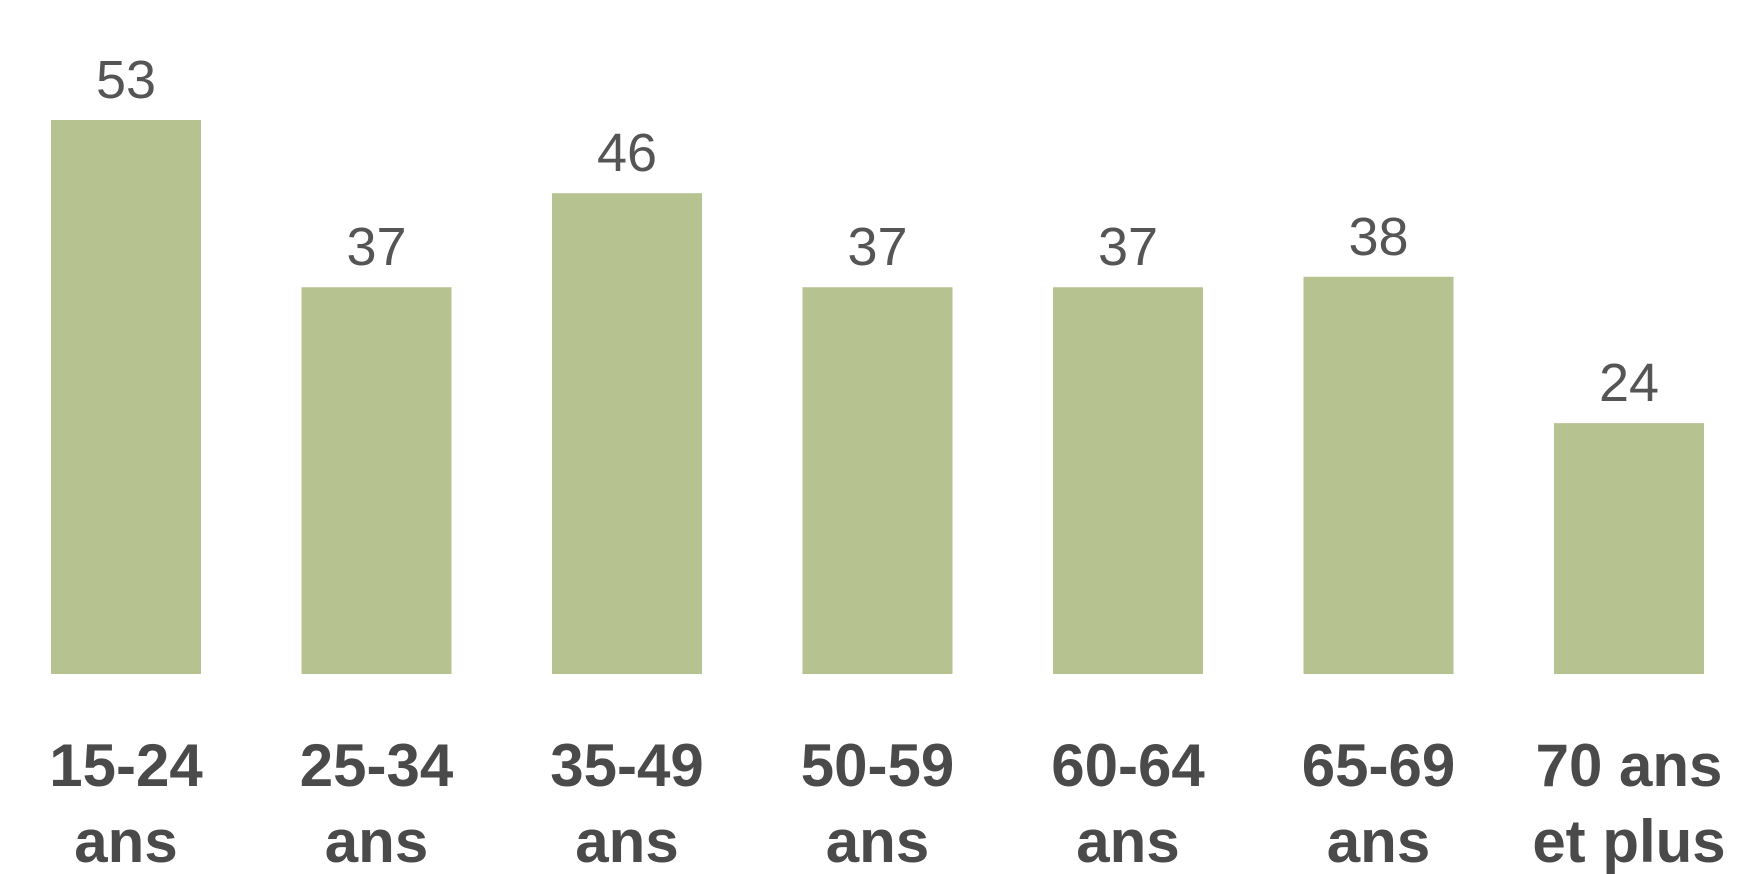 The width and height of the screenshot is (1746, 874). Describe the element at coordinates (626, 765) in the screenshot. I see `category-label-line: 35-49` at that location.